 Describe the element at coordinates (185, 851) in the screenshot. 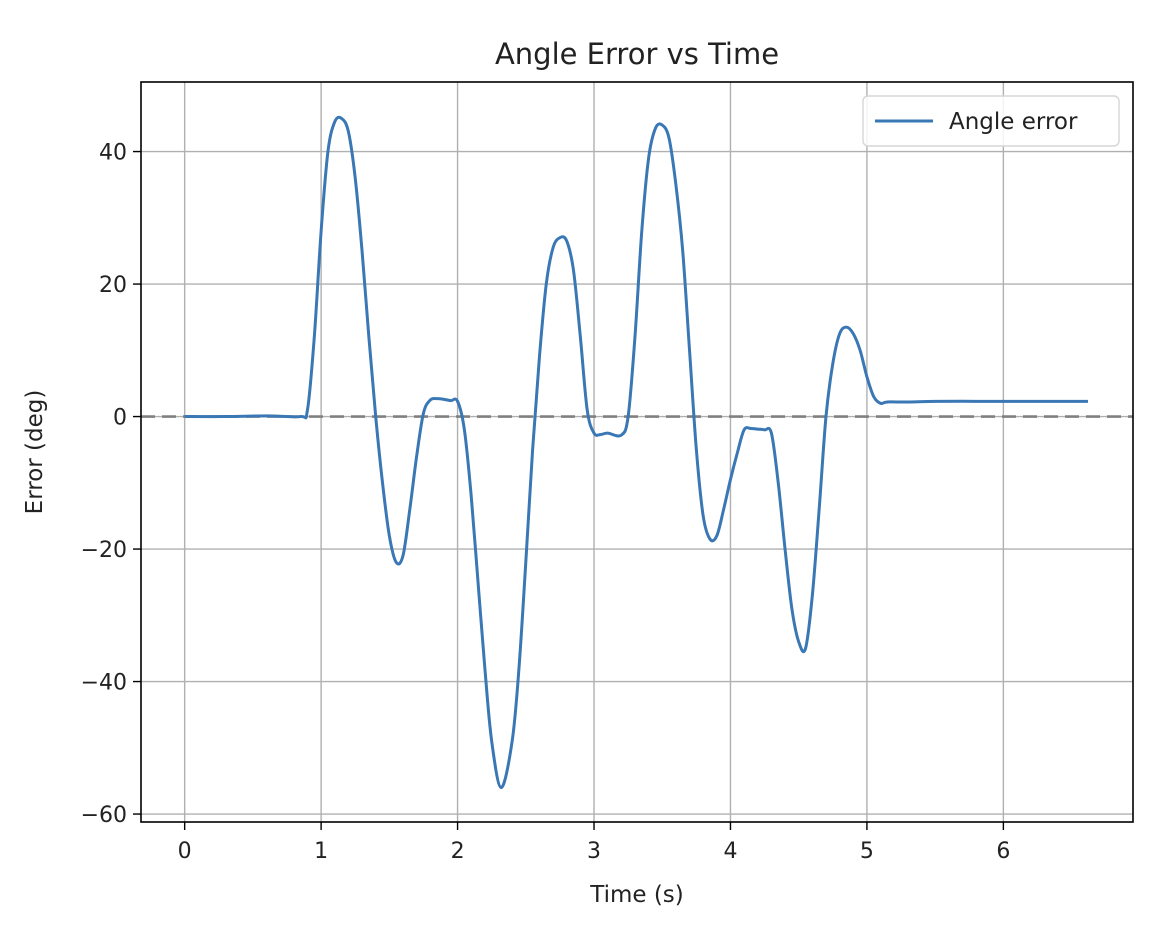

I see `x-tick-label: 0` at that location.